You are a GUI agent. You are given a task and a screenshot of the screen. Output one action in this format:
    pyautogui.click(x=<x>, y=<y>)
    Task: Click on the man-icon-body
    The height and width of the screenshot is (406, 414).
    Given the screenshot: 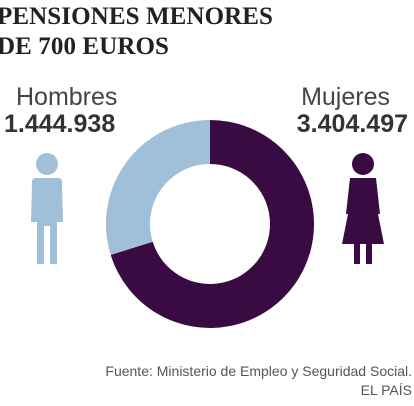 What is the action you would take?
    pyautogui.click(x=47, y=221)
    